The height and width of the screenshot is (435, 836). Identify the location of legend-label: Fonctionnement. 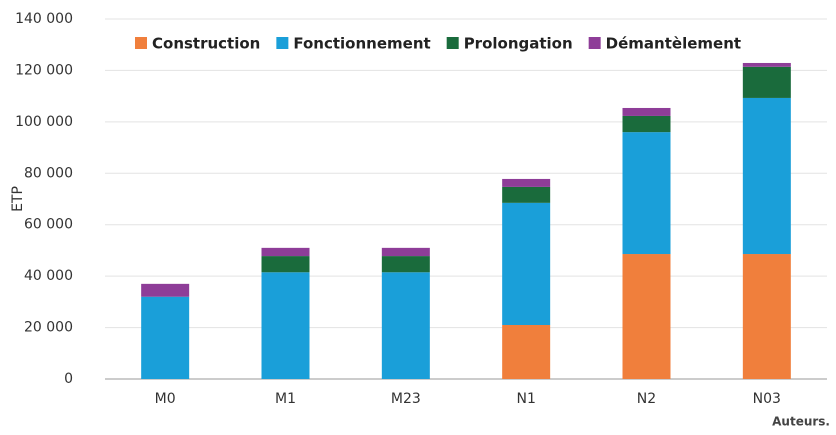
(361, 44).